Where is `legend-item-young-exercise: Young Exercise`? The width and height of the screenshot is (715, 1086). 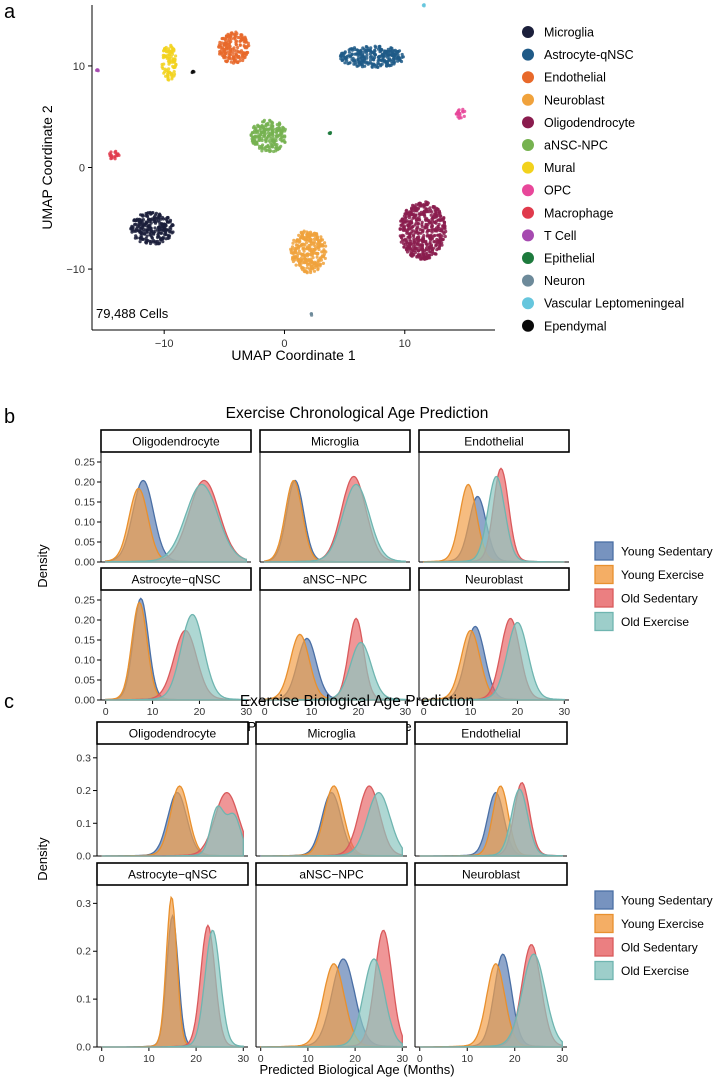 legend-item-young-exercise: Young Exercise is located at coordinates (649, 923).